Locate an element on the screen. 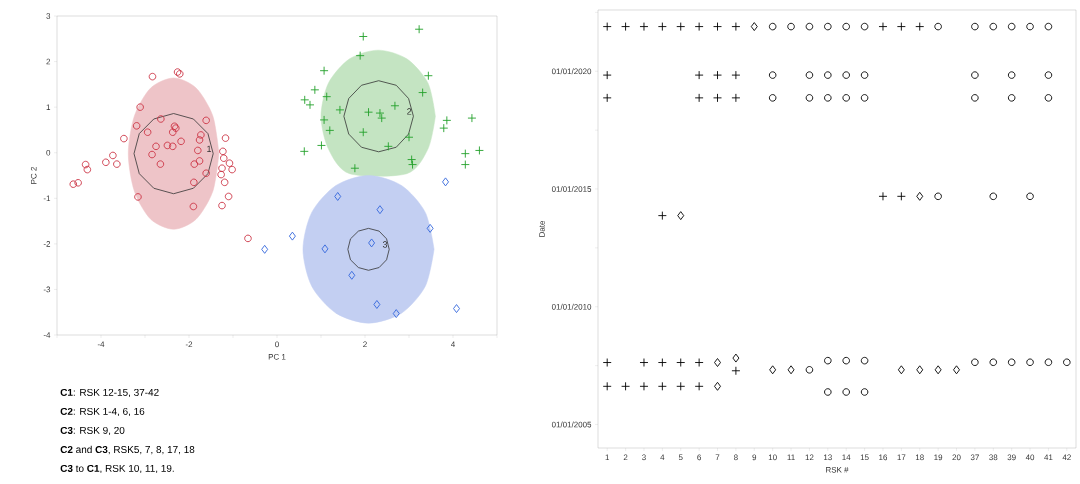 Image resolution: width=1080 pixels, height=484 pixels. annotation: 2 is located at coordinates (409, 111).